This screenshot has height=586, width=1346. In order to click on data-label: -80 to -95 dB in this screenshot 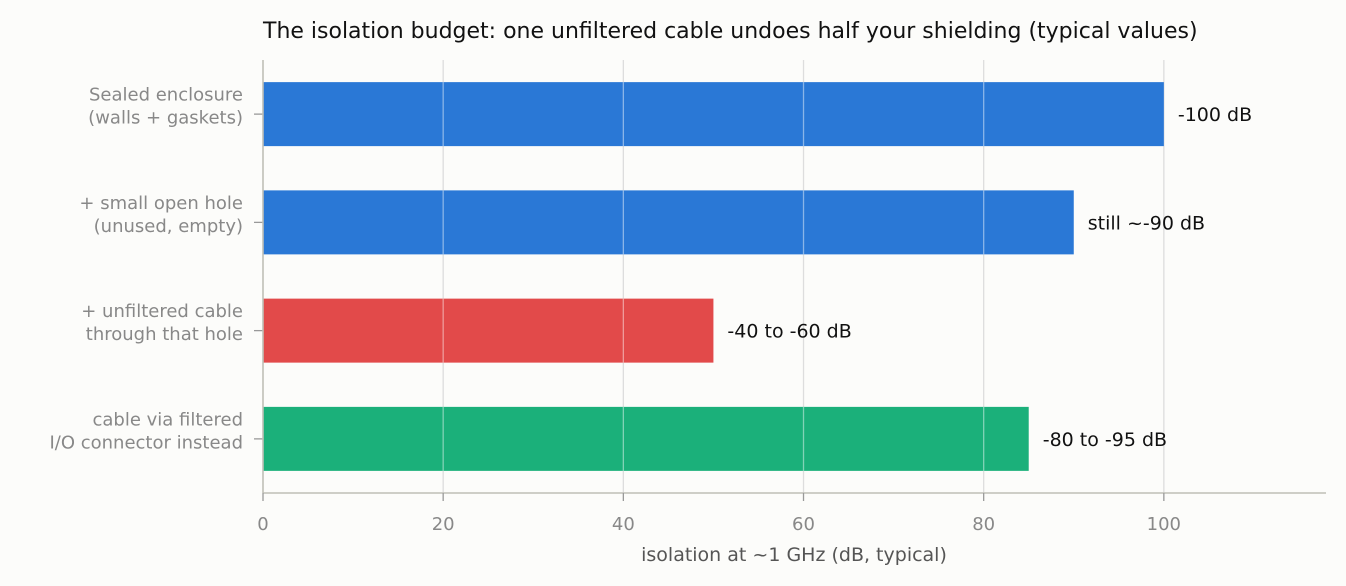, I will do `click(1105, 440)`.